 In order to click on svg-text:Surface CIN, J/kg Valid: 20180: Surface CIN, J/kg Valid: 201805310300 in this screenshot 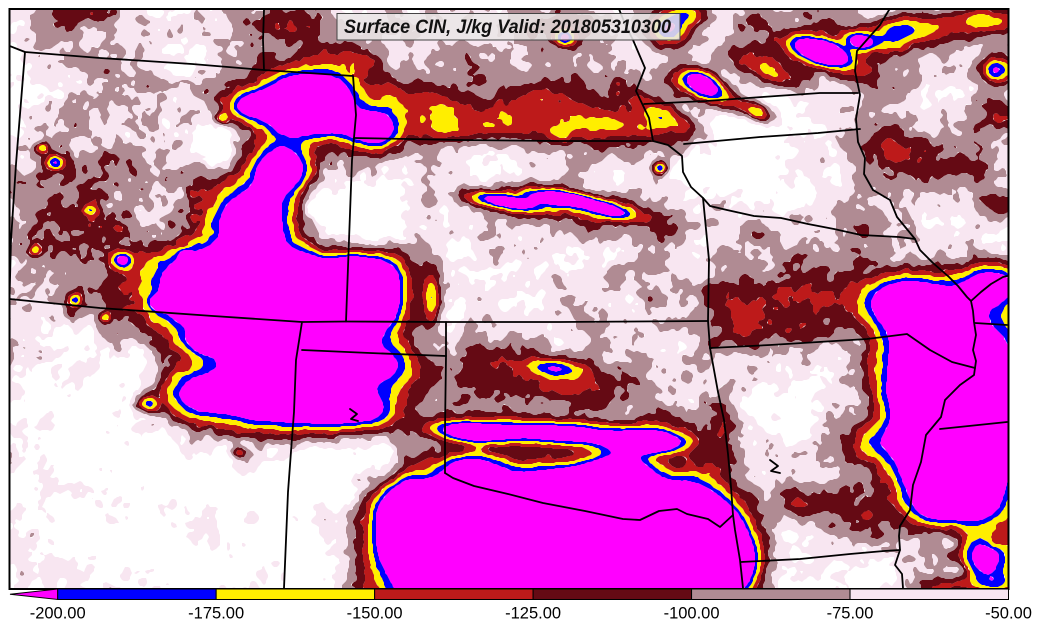, I will do `click(507, 27)`.